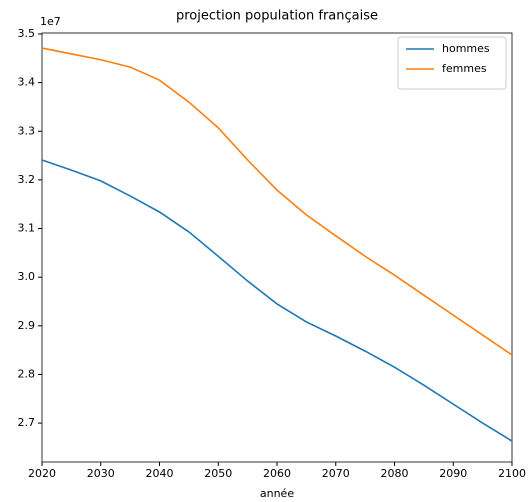 The image size is (531, 502). Describe the element at coordinates (160, 473) in the screenshot. I see `x-tick-label: 2040` at that location.